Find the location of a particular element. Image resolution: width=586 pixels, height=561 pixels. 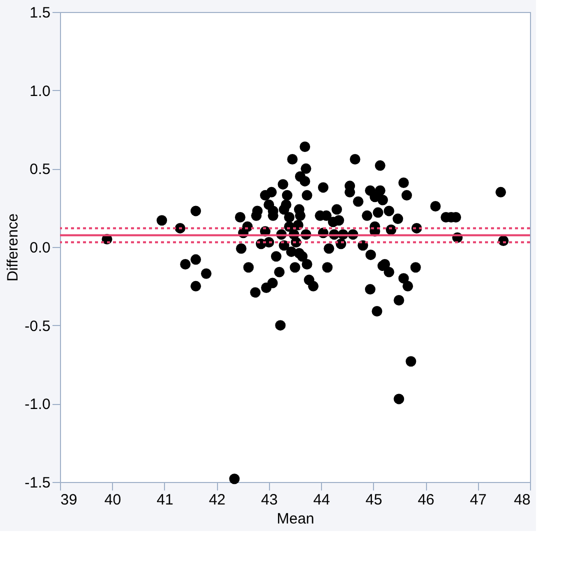

y-tick-label: 1.5 is located at coordinates (40, 13).